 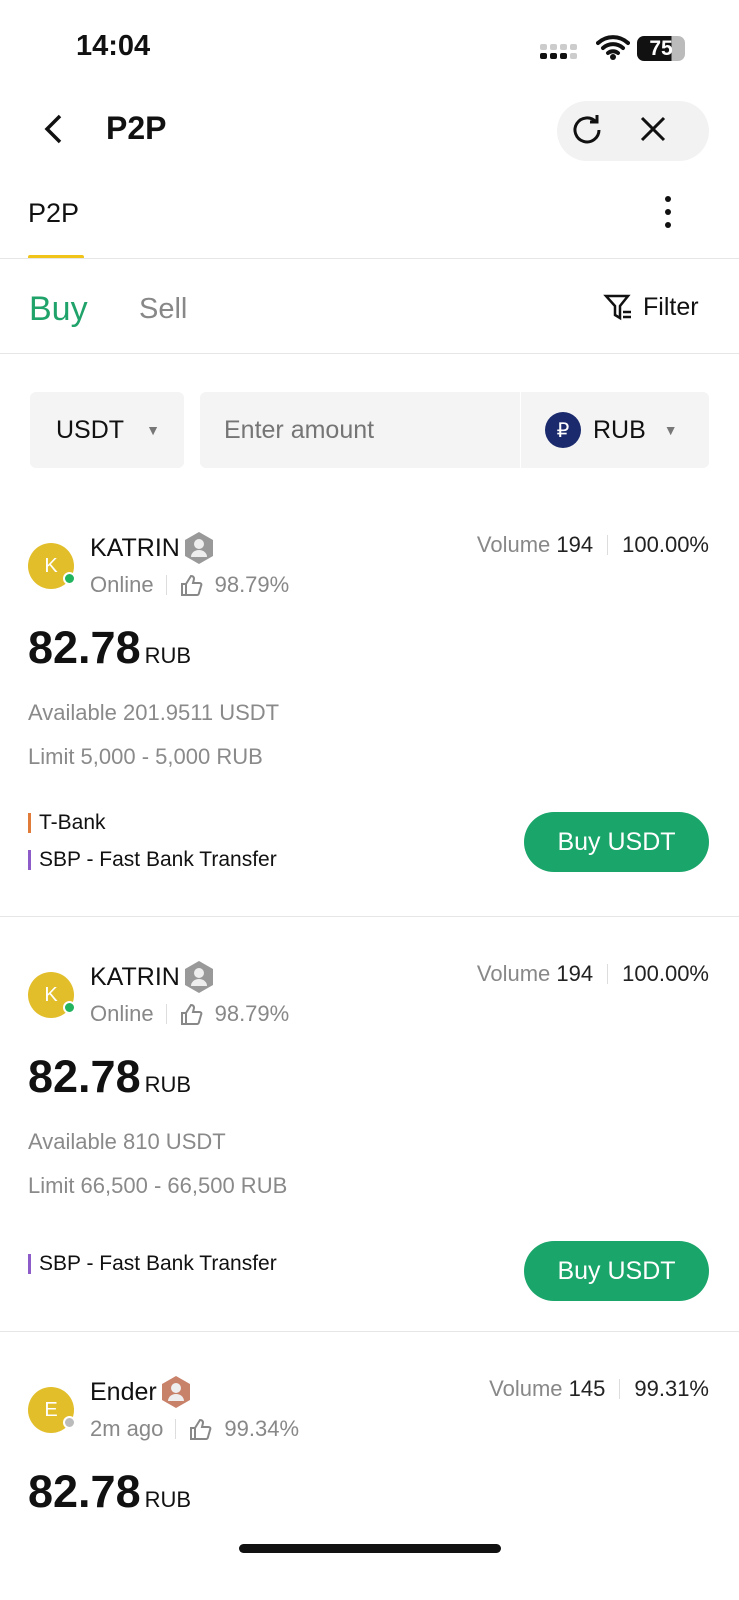 I want to click on crypto-select: USDT ▼, so click(x=107, y=430).